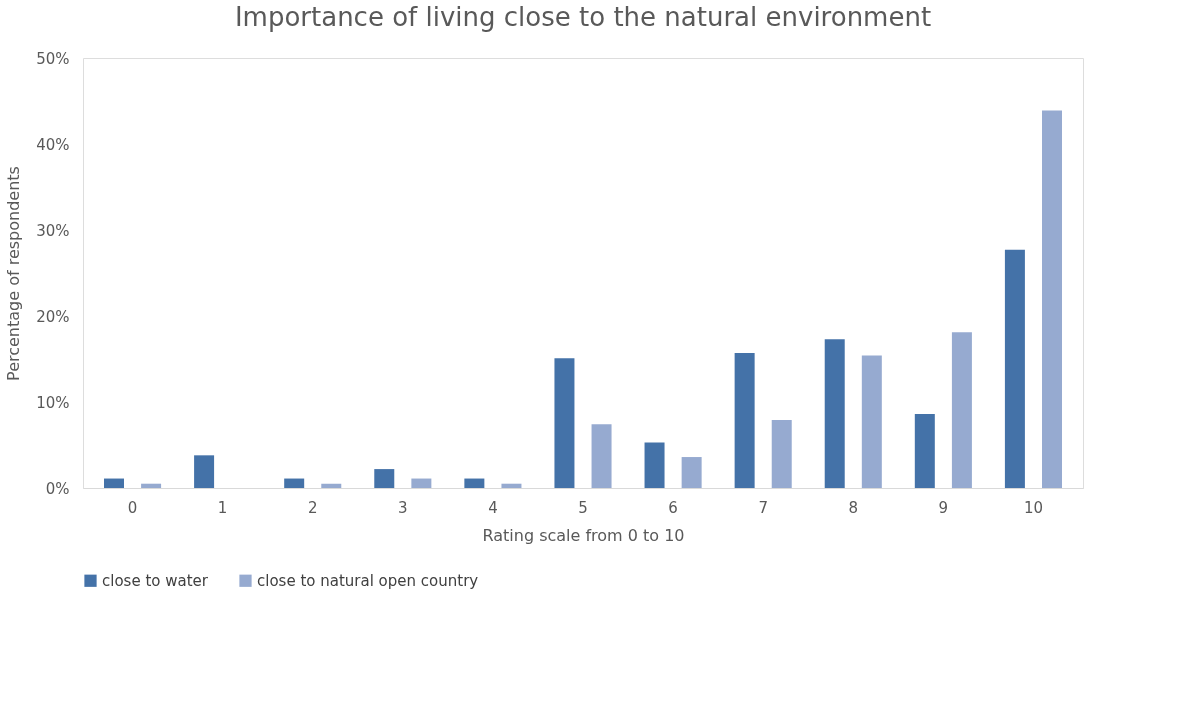 The height and width of the screenshot is (713, 1191). I want to click on y-tick-label: 30%, so click(53, 230).